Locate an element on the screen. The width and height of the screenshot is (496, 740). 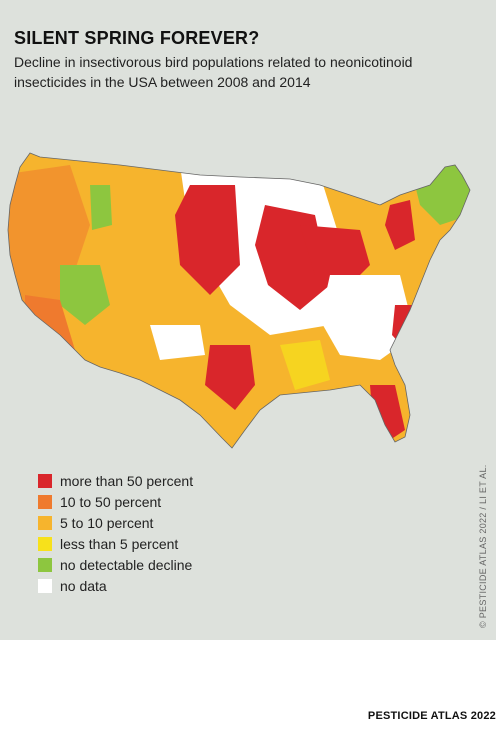
legend-item: more than 50 percent is located at coordinates (115, 480).